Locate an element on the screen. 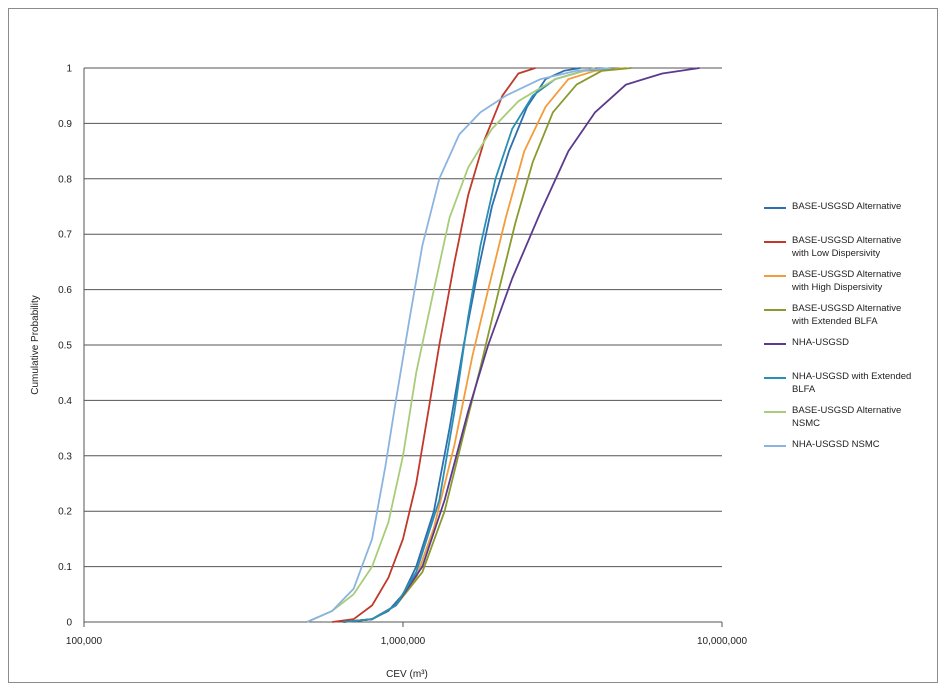 This screenshot has height=691, width=950. legend-item-0: BASE-USGSD Alternative is located at coordinates (854, 217).